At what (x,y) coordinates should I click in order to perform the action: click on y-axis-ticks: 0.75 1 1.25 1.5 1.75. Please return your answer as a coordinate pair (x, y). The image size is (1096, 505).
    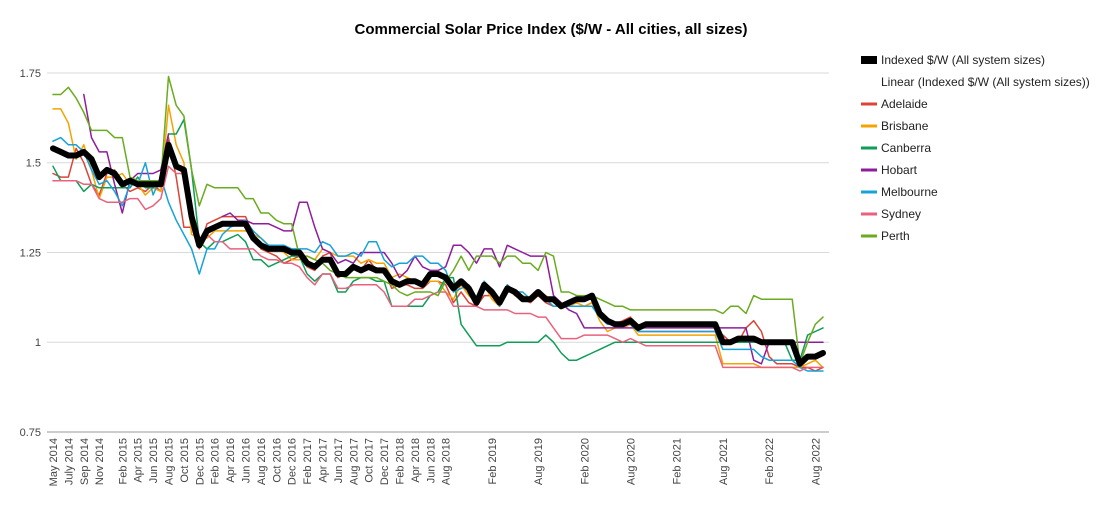
    Looking at the image, I should click on (30, 253).